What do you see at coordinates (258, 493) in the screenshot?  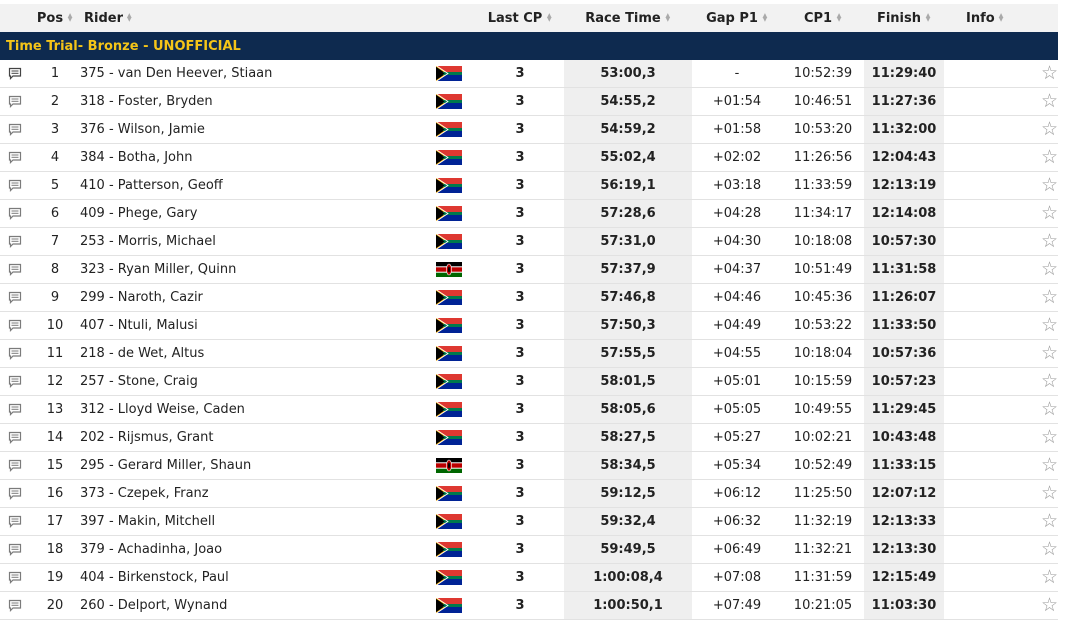 I see `rider-name: 373 - Czepek, Franz` at bounding box center [258, 493].